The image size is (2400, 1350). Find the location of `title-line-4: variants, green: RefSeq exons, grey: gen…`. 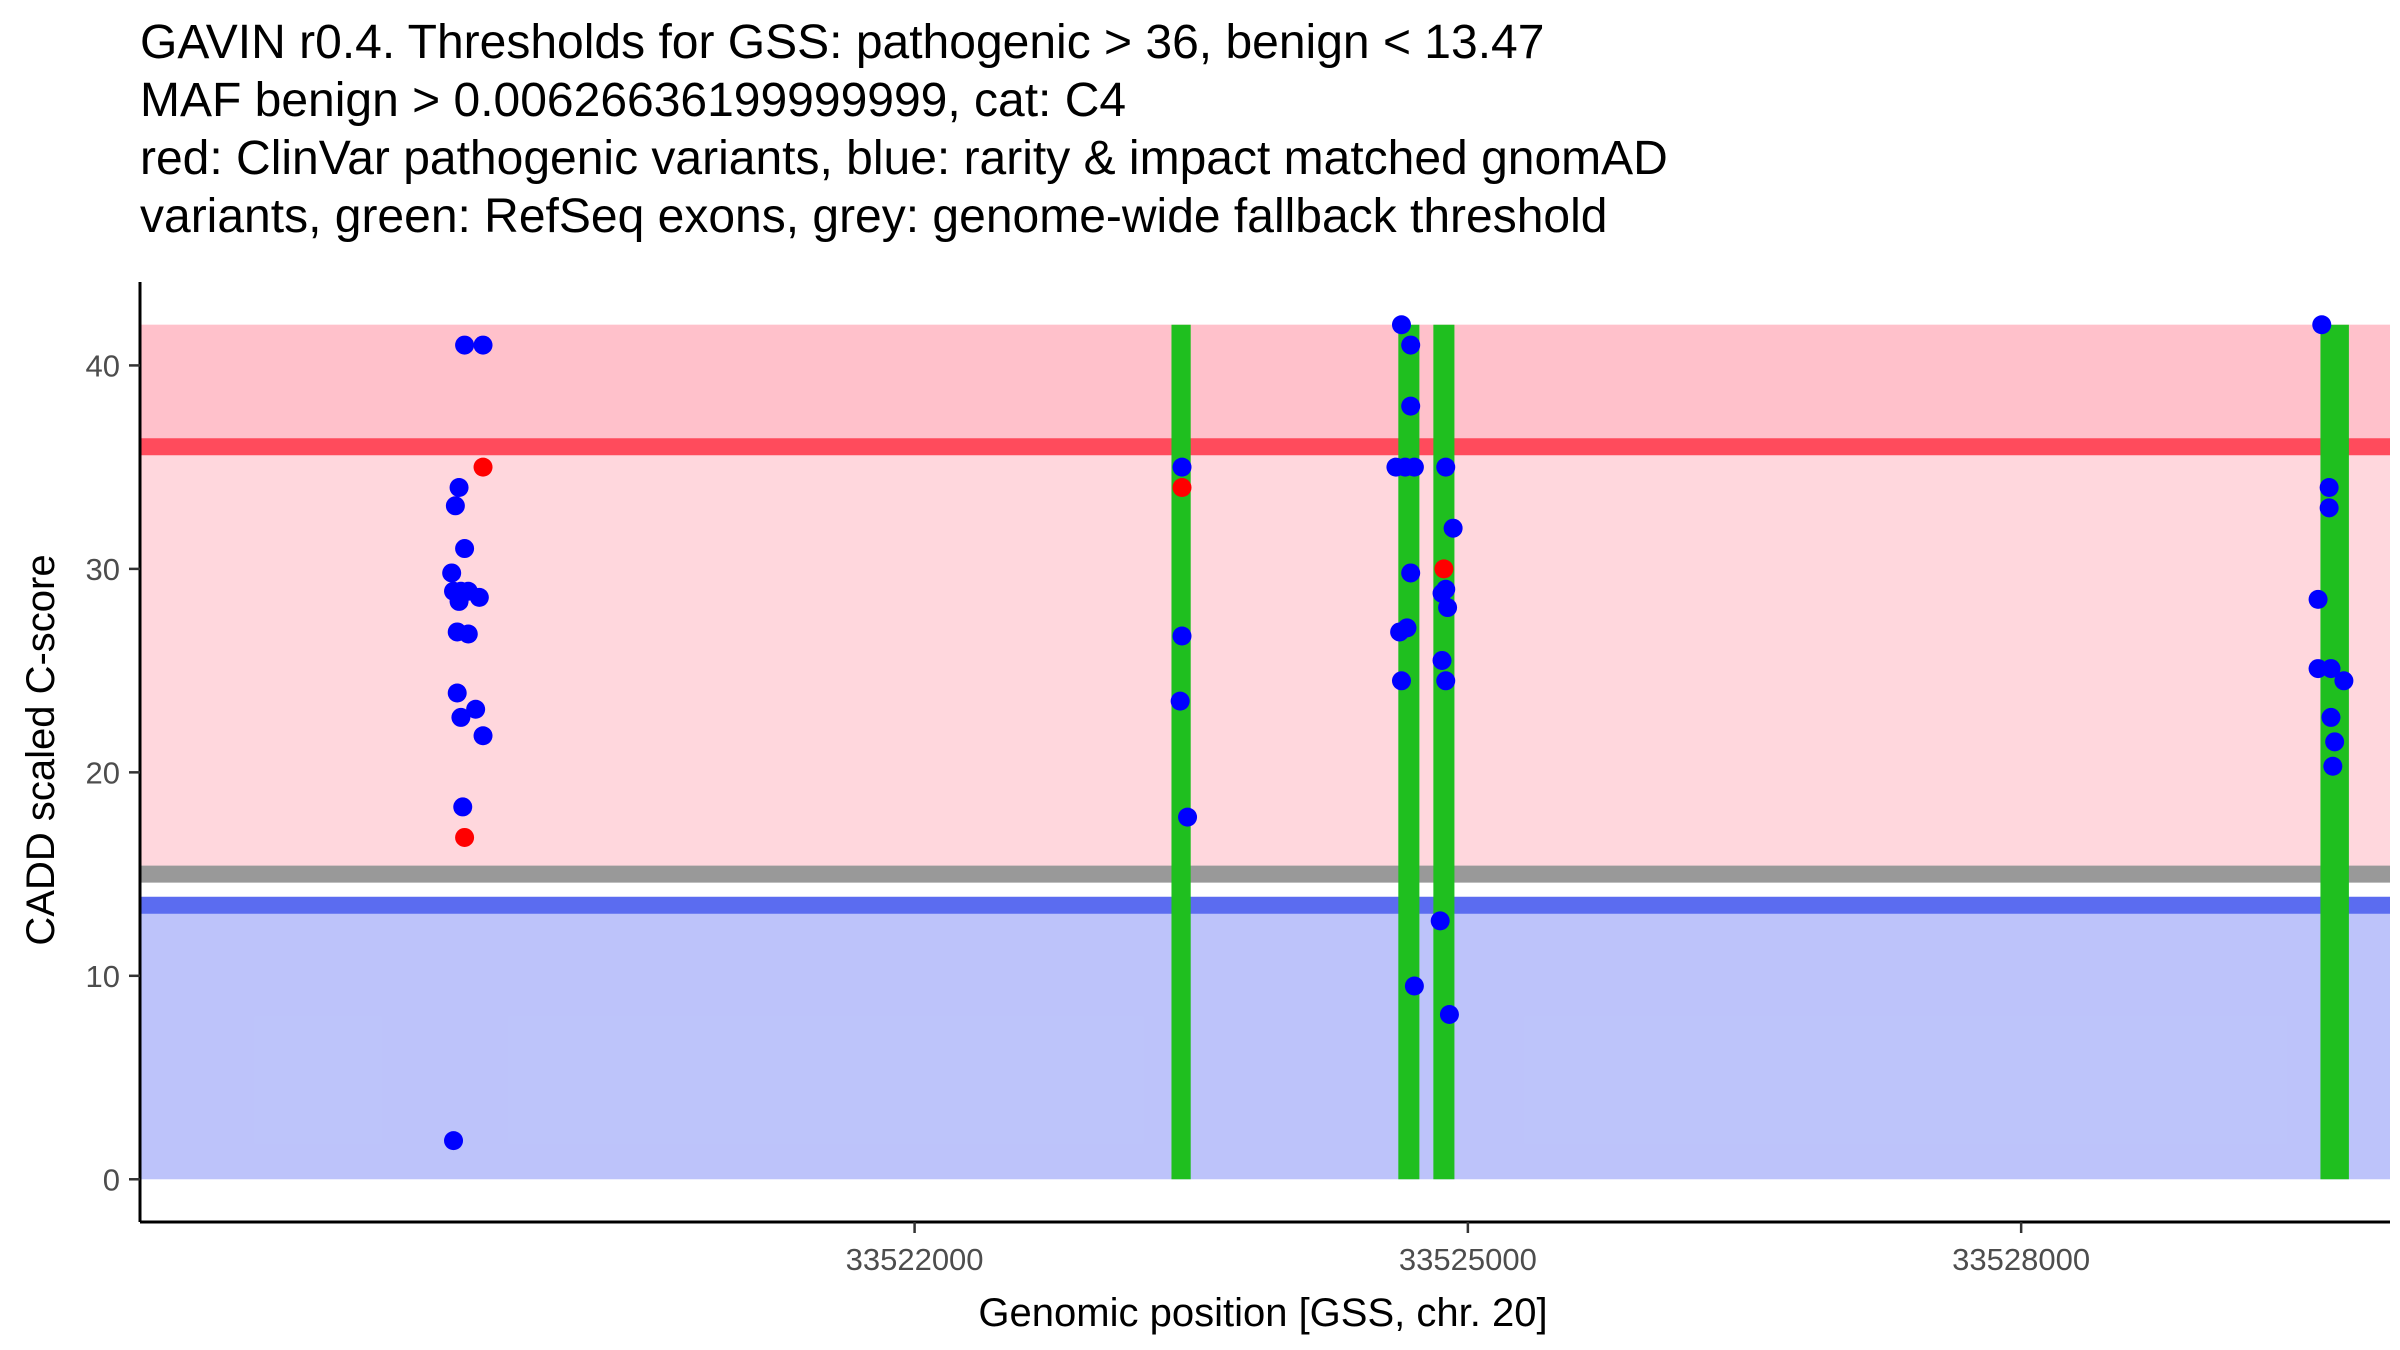

title-line-4: variants, green: RefSeq exons, grey: gen… is located at coordinates (874, 216).